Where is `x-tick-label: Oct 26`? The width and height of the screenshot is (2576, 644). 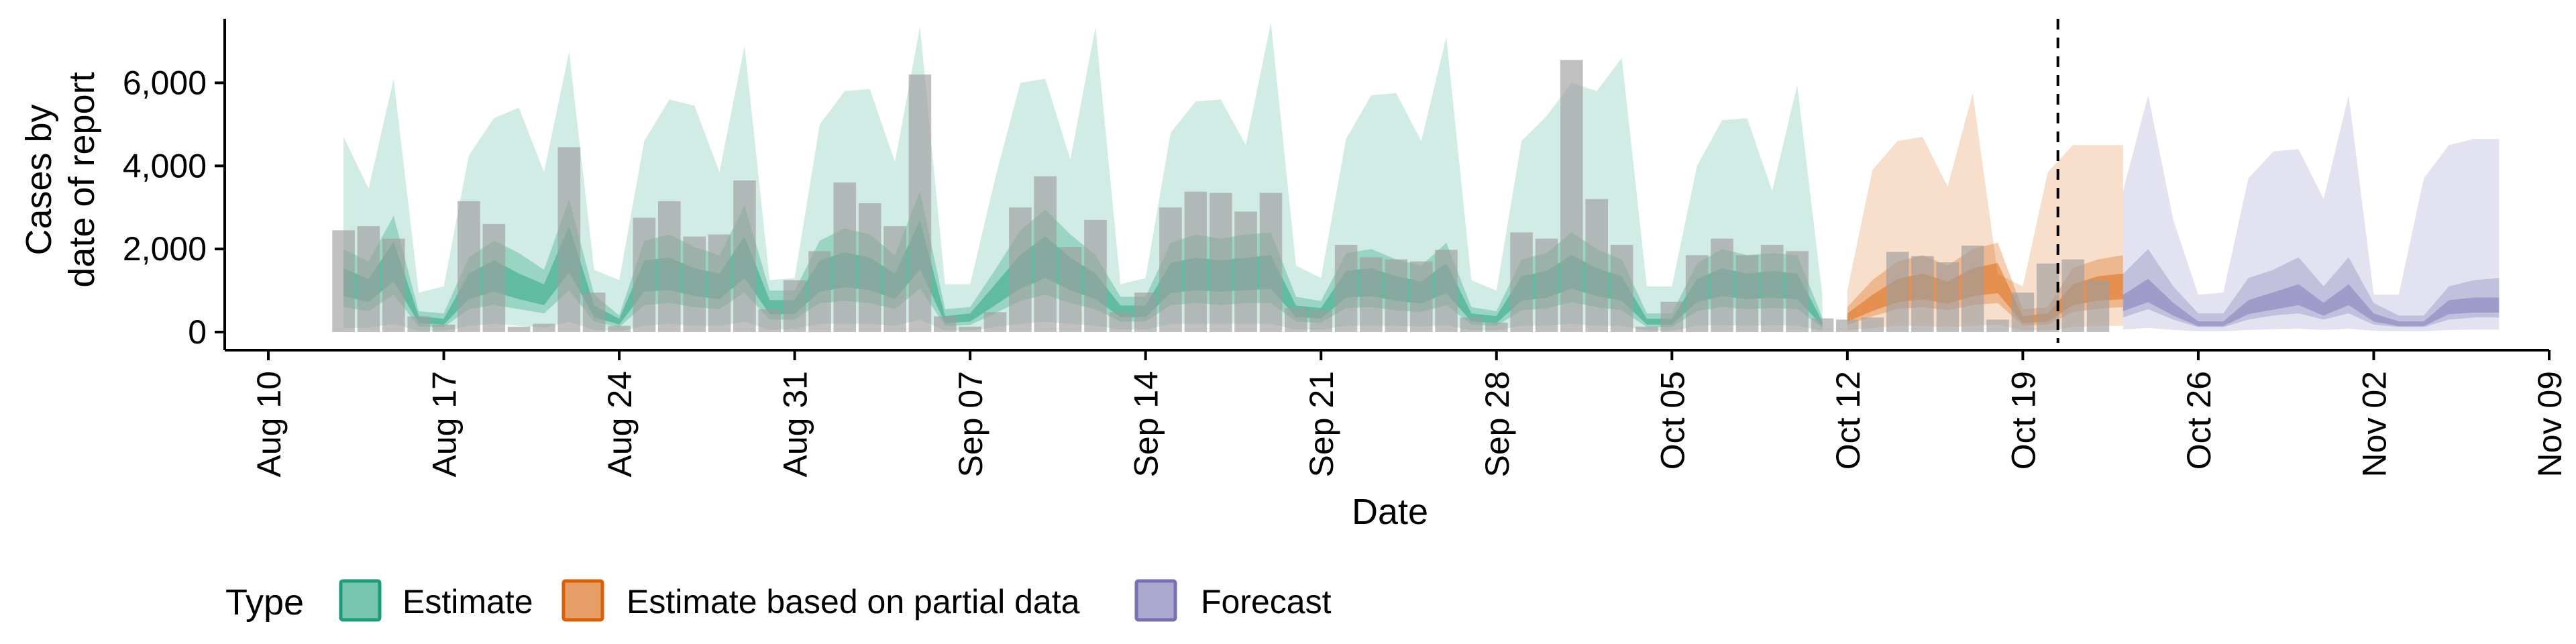
x-tick-label: Oct 26 is located at coordinates (2199, 420).